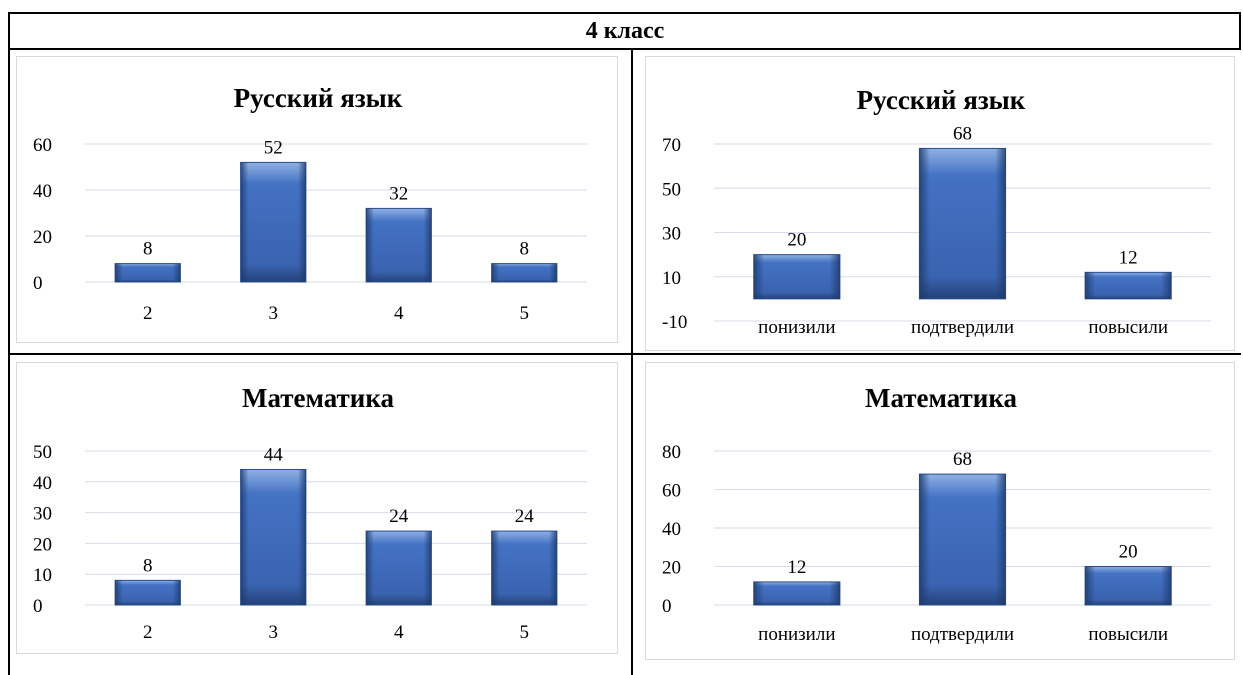 The height and width of the screenshot is (675, 1243). I want to click on table-border-left, so click(9, 343).